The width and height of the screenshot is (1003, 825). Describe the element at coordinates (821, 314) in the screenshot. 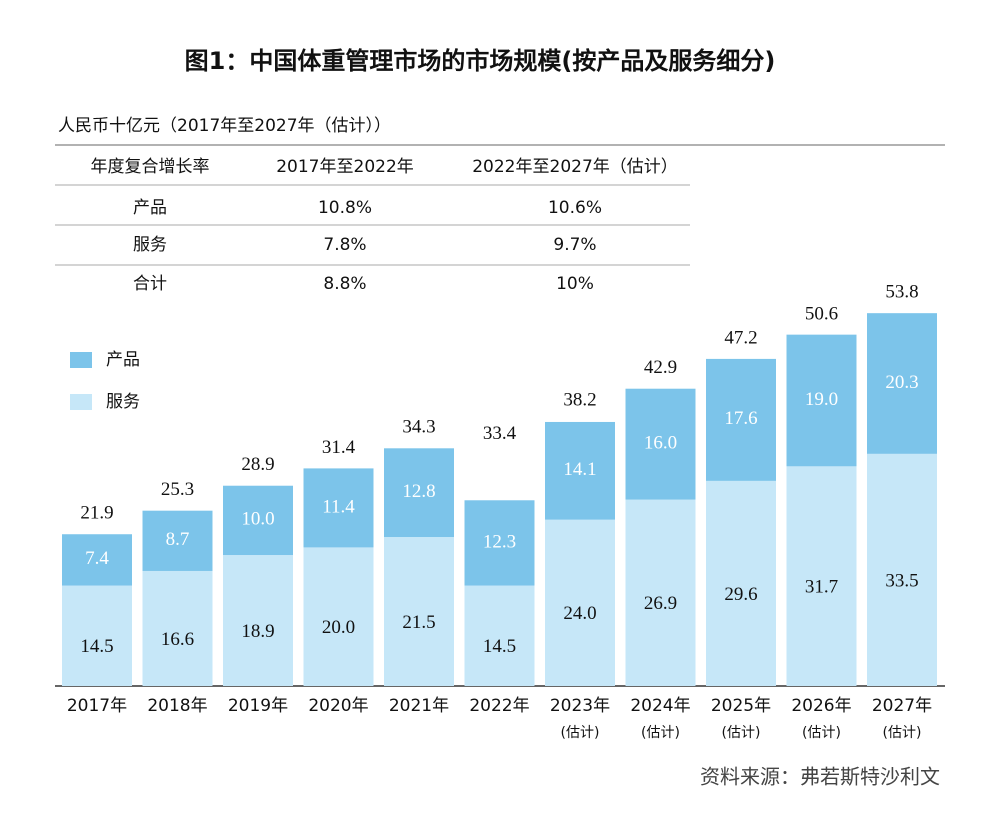

I see `total-label: 50.6` at that location.